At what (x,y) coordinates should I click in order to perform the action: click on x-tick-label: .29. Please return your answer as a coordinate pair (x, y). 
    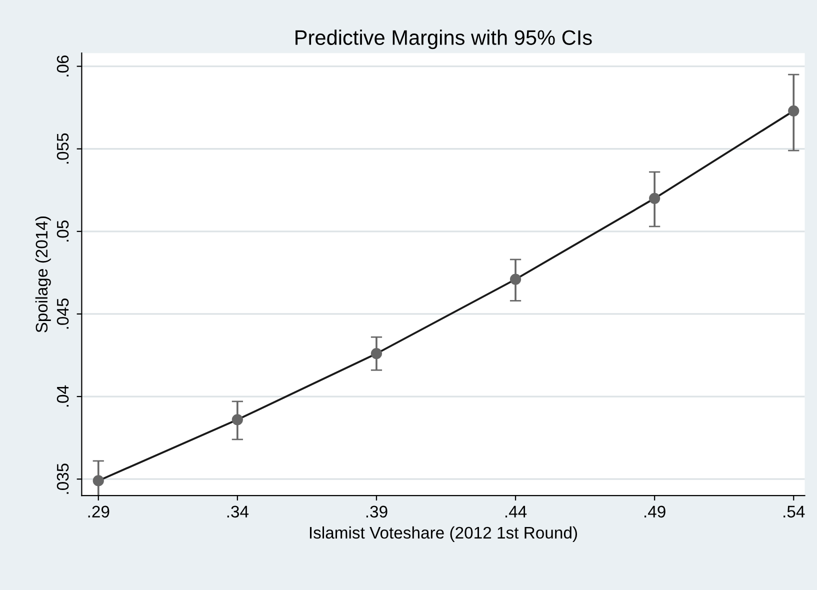
    Looking at the image, I should click on (99, 512).